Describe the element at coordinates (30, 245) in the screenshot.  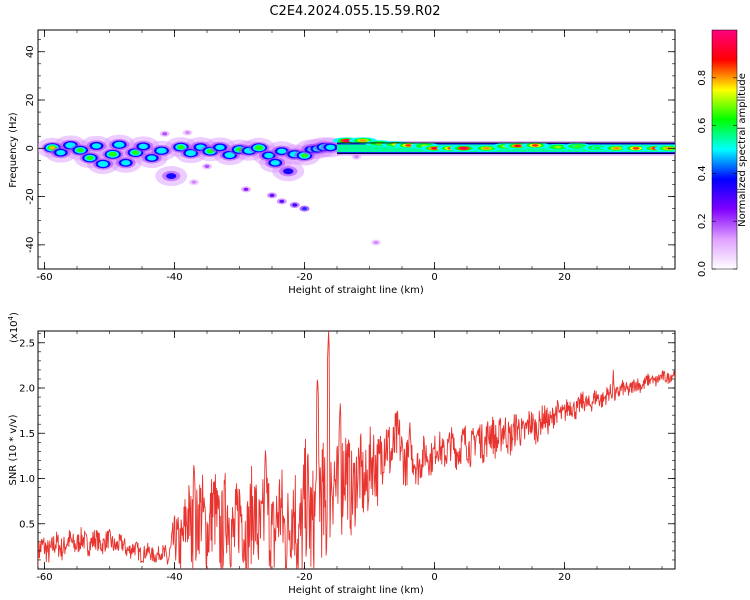
I see `y-tick-label: -40` at that location.